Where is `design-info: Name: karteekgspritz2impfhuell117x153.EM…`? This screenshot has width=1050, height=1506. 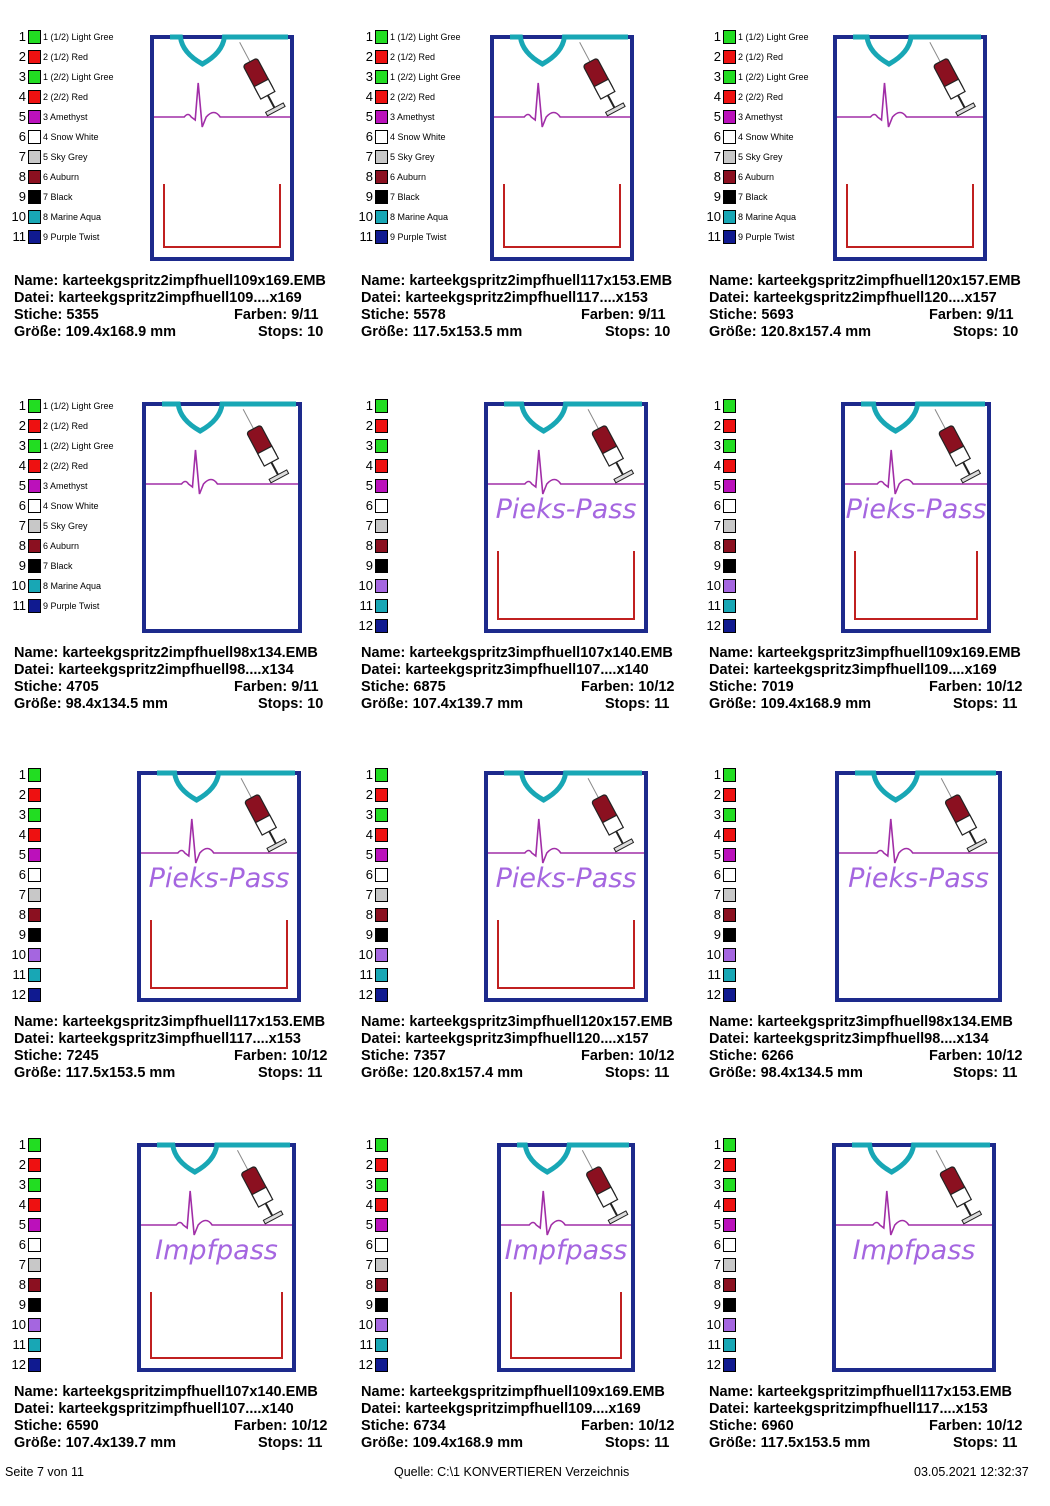
design-info: Name: karteekgspritz2impfhuell117x153.EM… is located at coordinates (534, 307).